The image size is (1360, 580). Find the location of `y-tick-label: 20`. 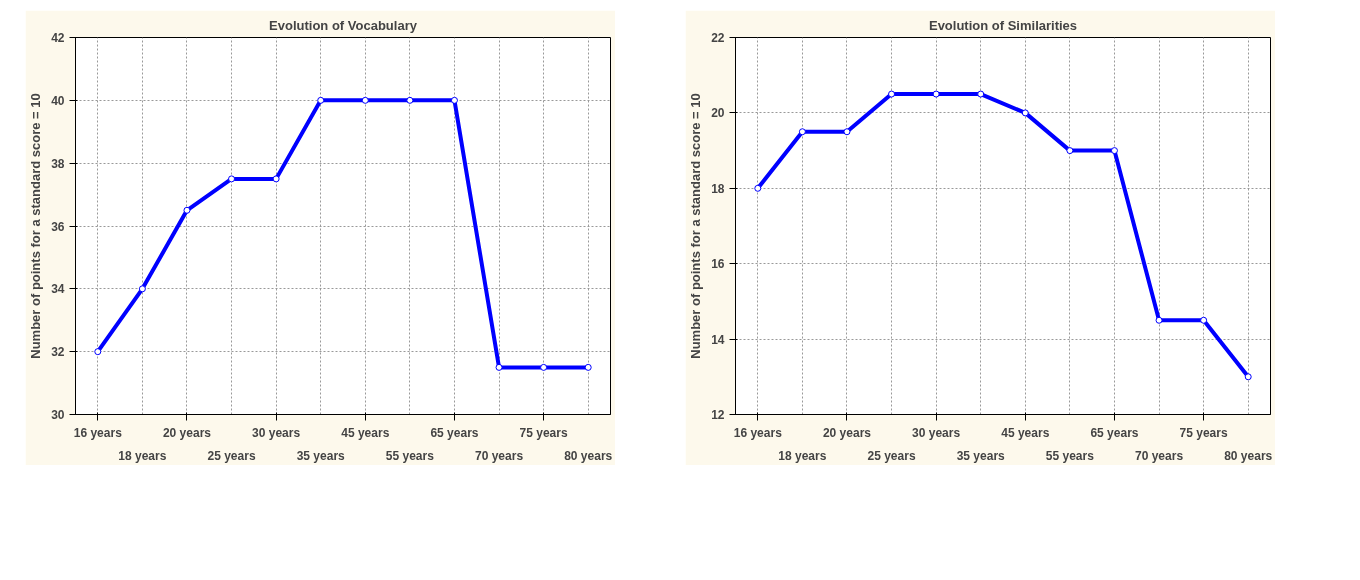

y-tick-label: 20 is located at coordinates (718, 113).